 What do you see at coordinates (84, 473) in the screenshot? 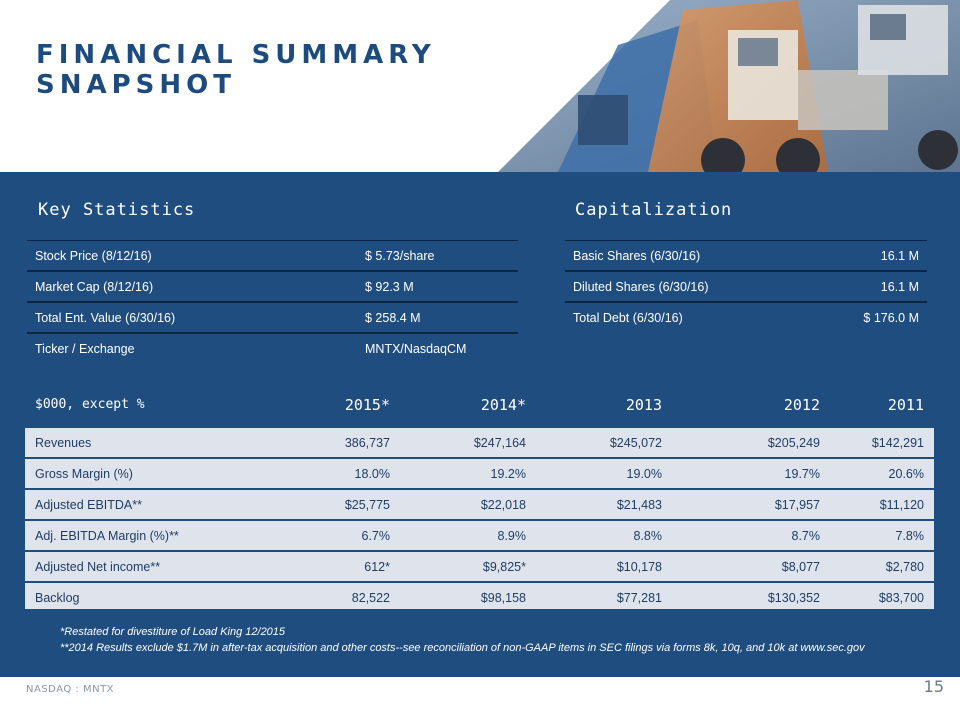
I see `row-label: Gross Margin (%)` at bounding box center [84, 473].